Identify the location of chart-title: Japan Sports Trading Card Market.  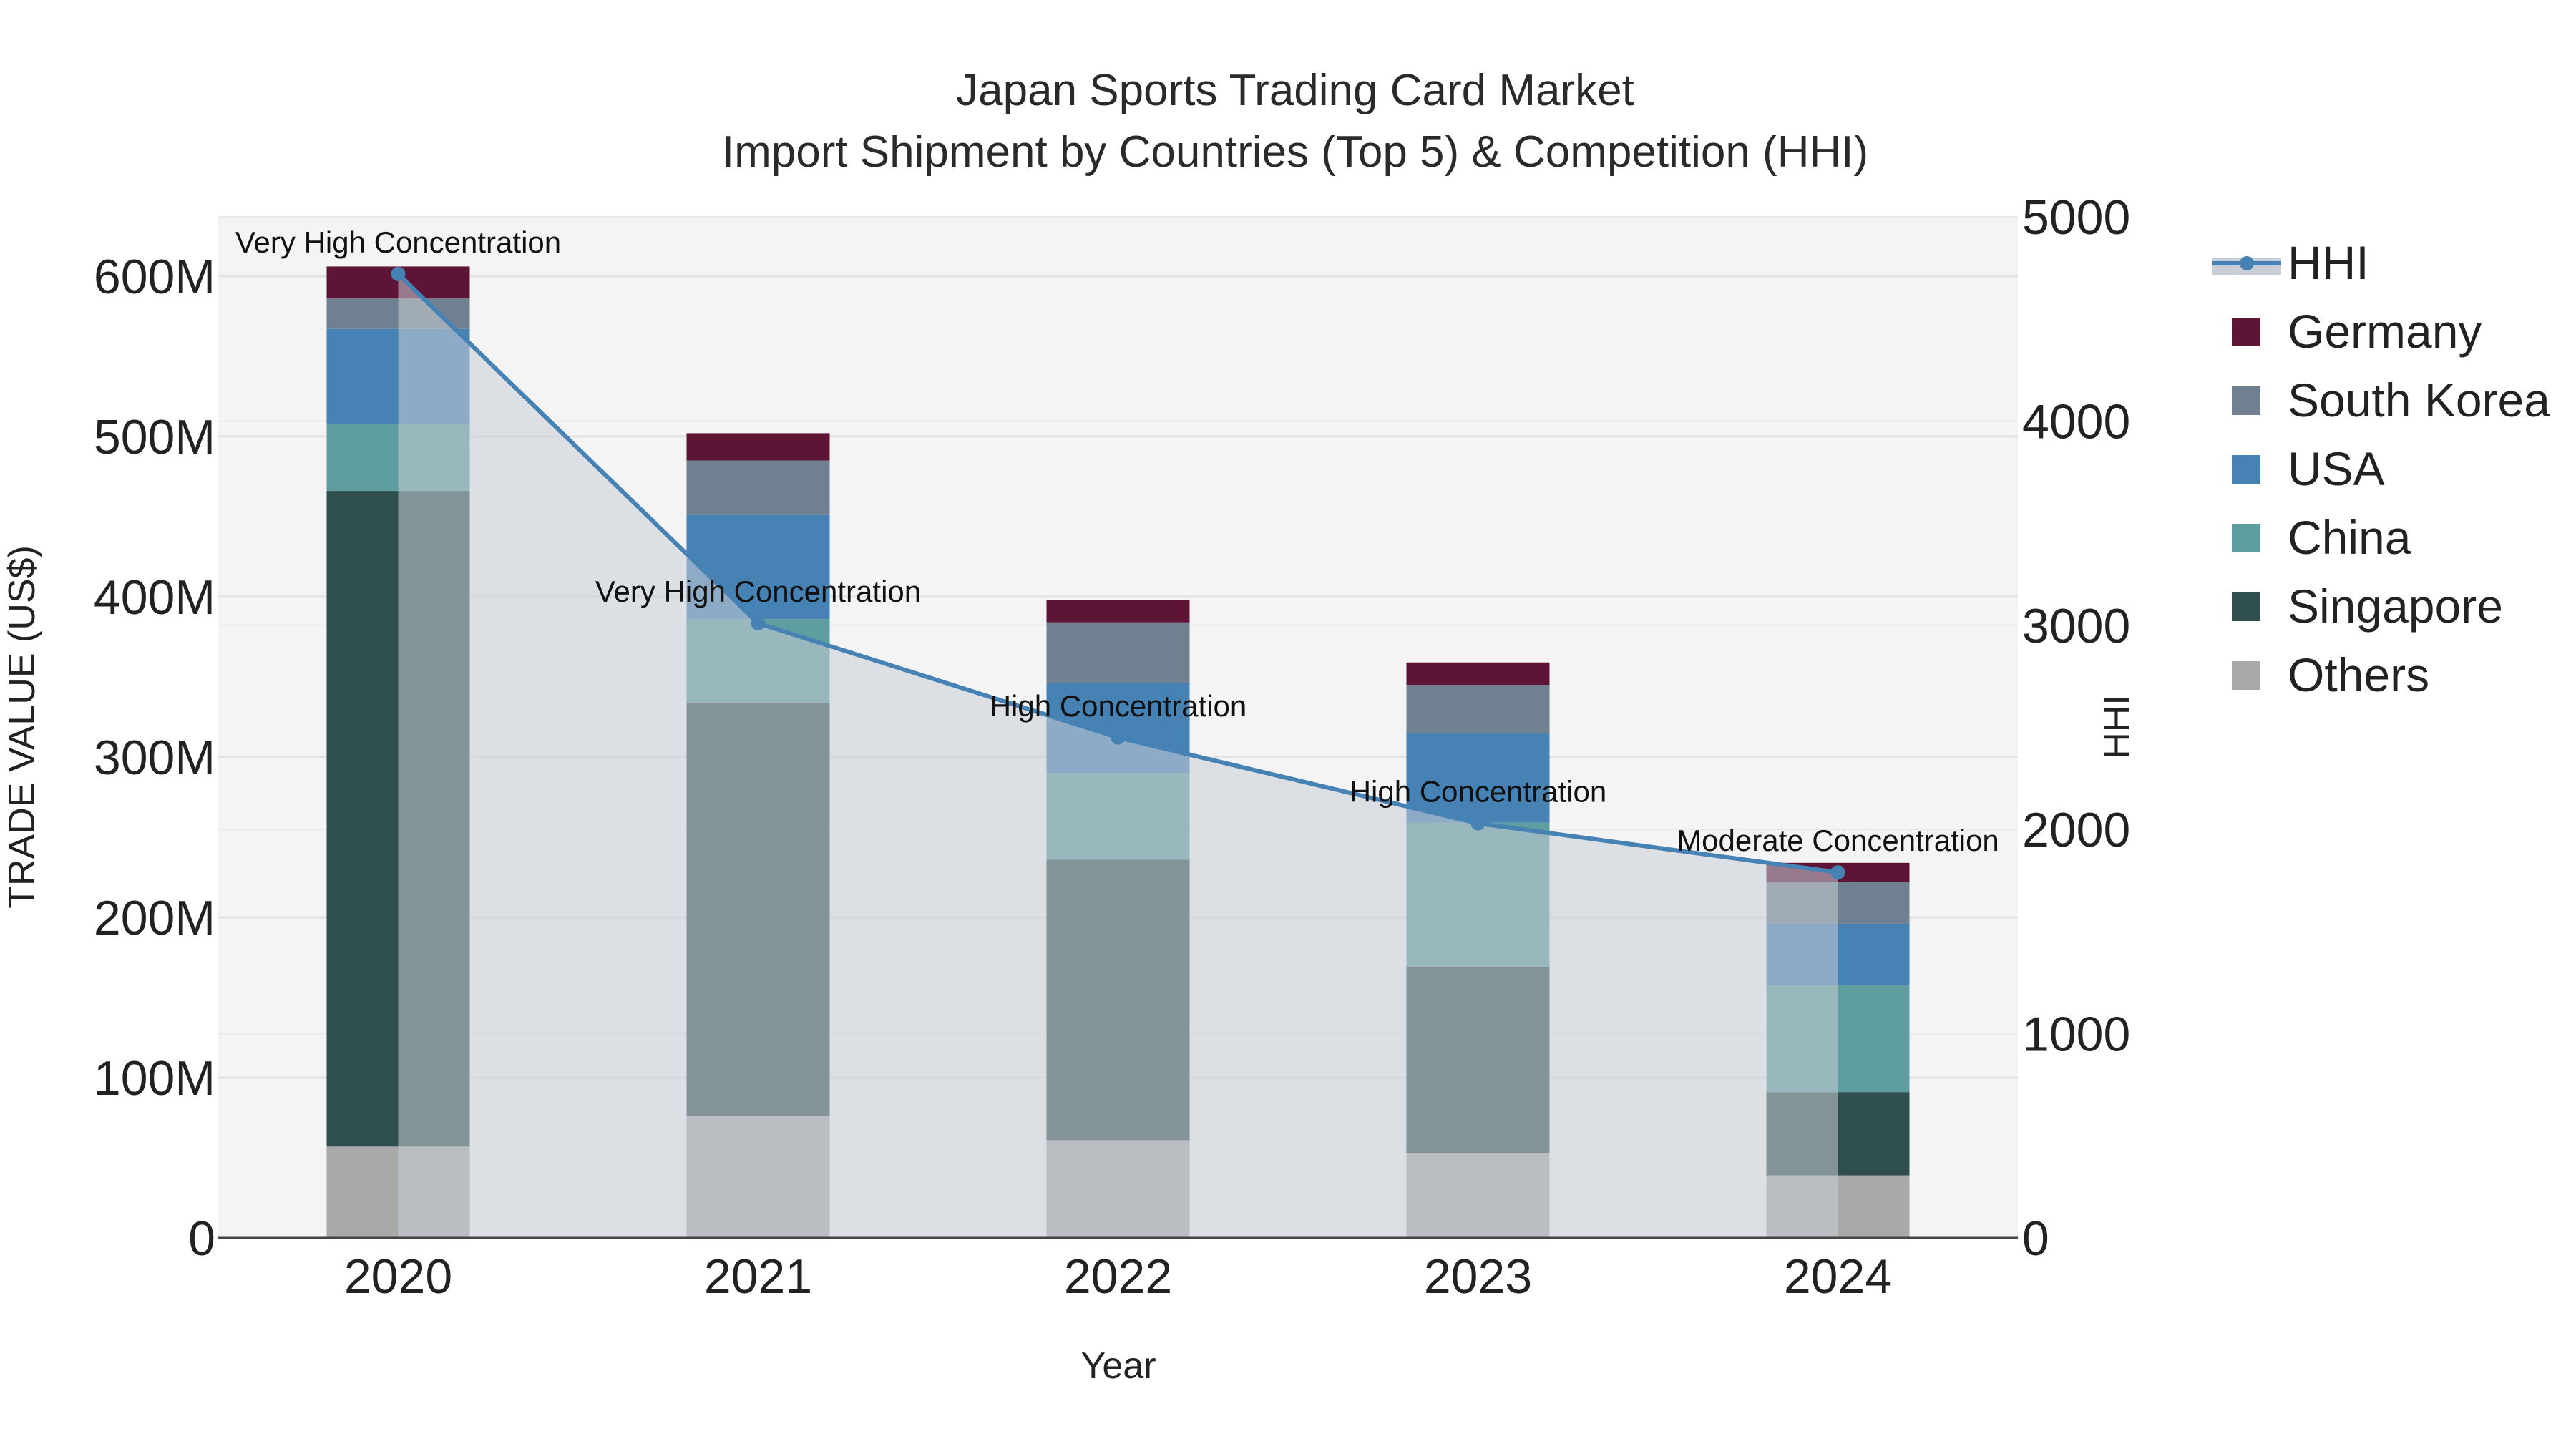
(1295, 90).